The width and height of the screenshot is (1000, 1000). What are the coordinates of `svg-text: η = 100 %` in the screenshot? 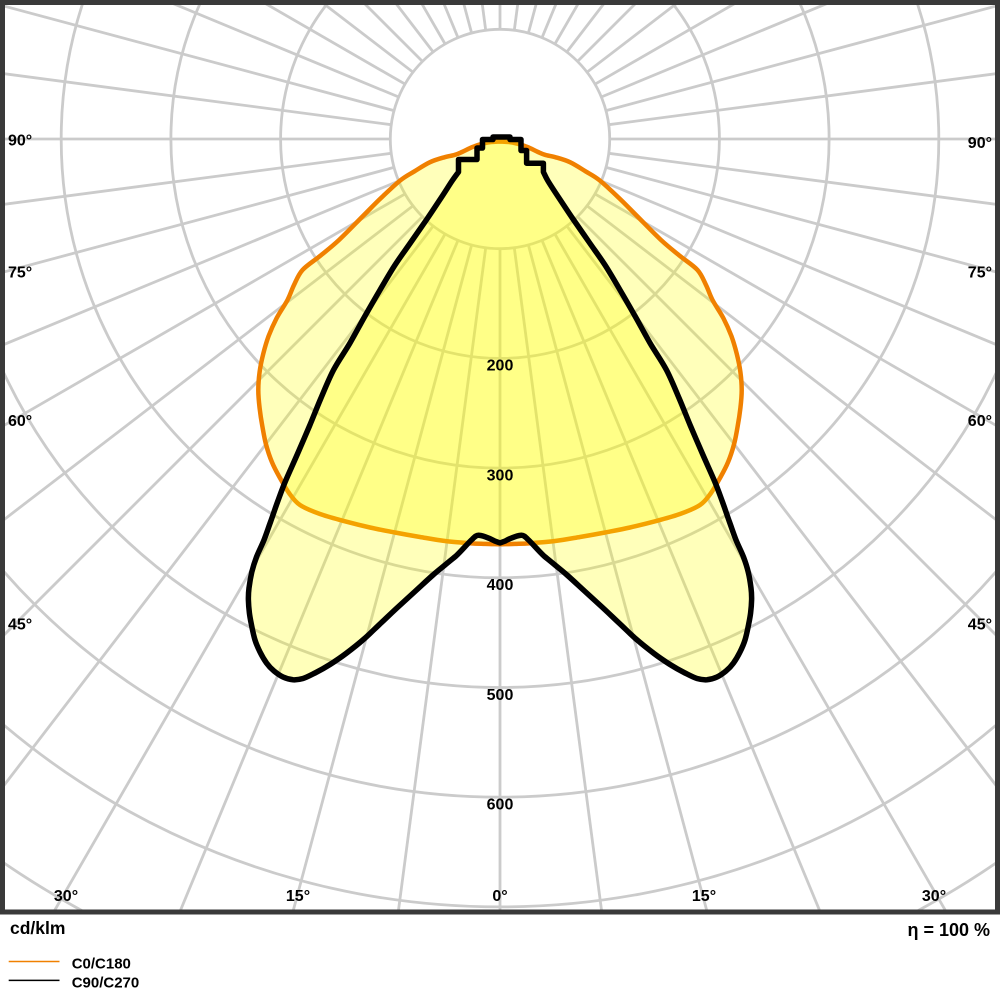 It's located at (948, 930).